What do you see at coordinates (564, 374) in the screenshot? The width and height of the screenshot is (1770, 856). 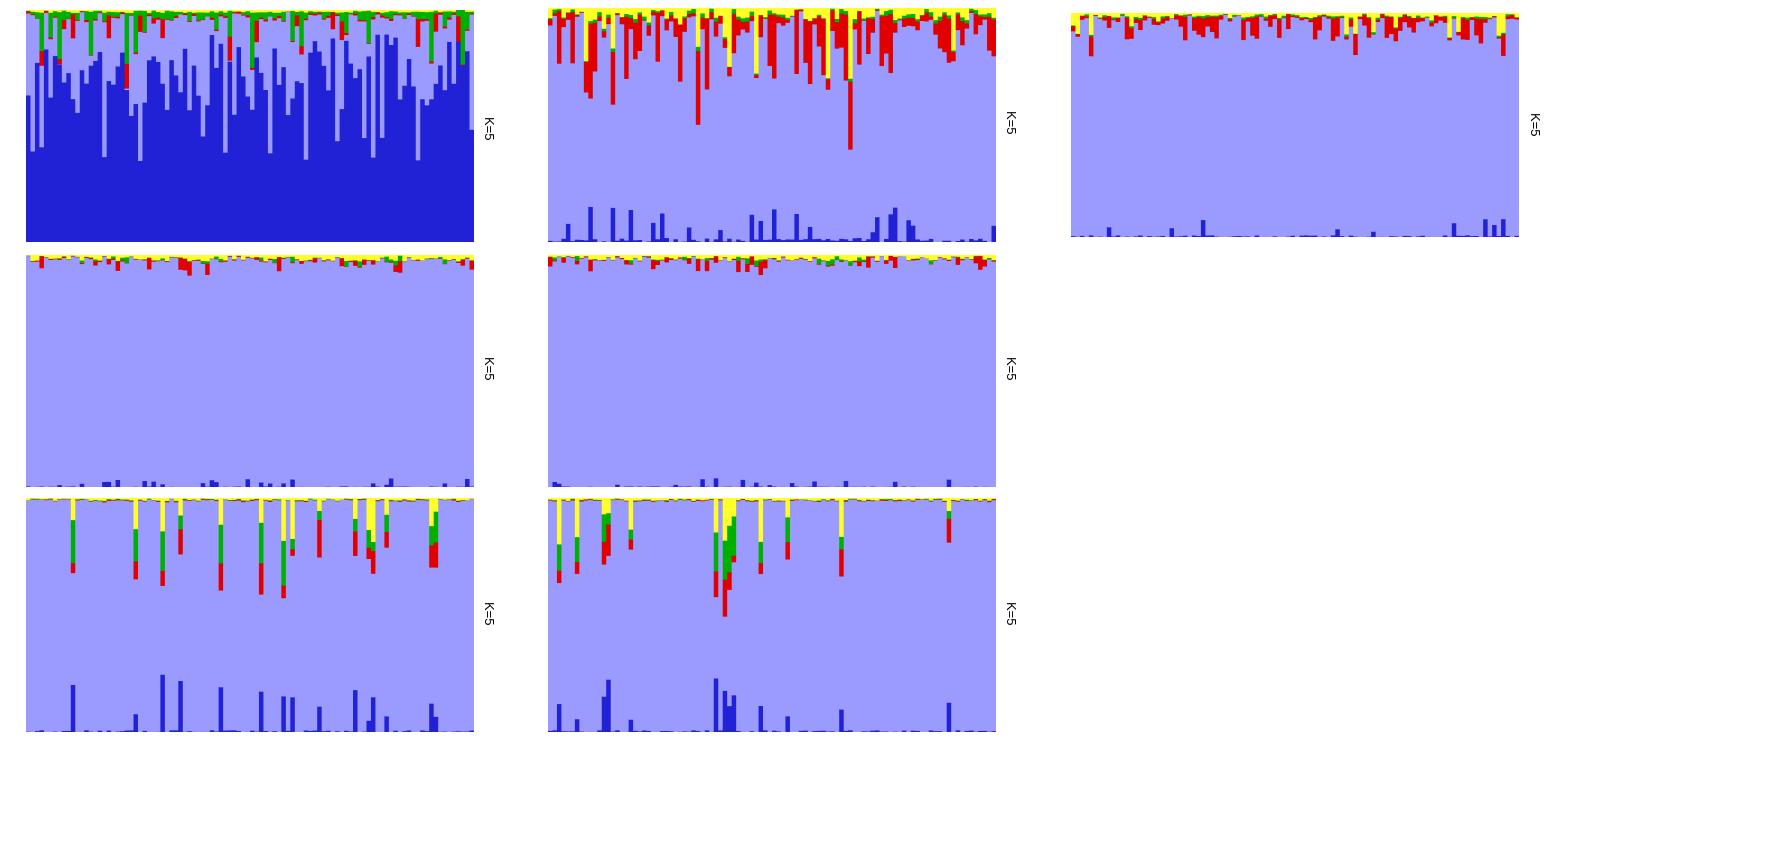 I see `bar-5-4-light_blue` at bounding box center [564, 374].